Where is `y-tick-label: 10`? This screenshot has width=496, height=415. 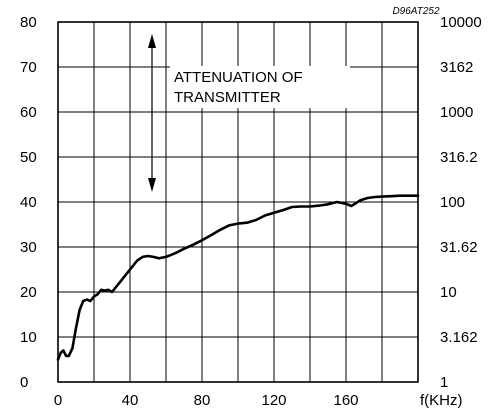
y-tick-label: 10 is located at coordinates (28, 337).